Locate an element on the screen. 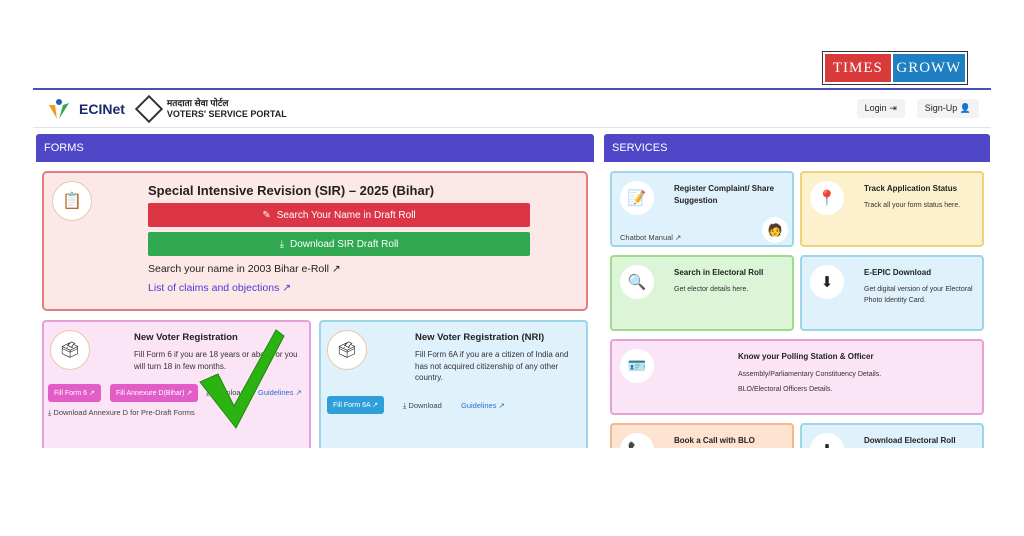 The width and height of the screenshot is (1024, 536). portal-hindi-name: मतदाता सेवा पोर्टल is located at coordinates (197, 103).